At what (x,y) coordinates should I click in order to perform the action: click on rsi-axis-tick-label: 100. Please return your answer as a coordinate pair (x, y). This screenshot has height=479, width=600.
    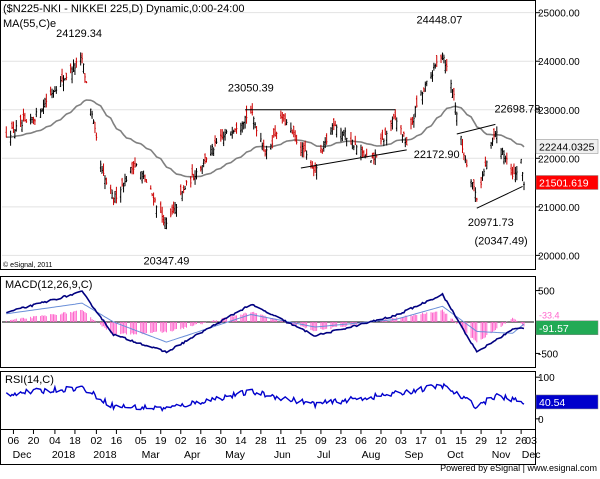
    Looking at the image, I should click on (546, 378).